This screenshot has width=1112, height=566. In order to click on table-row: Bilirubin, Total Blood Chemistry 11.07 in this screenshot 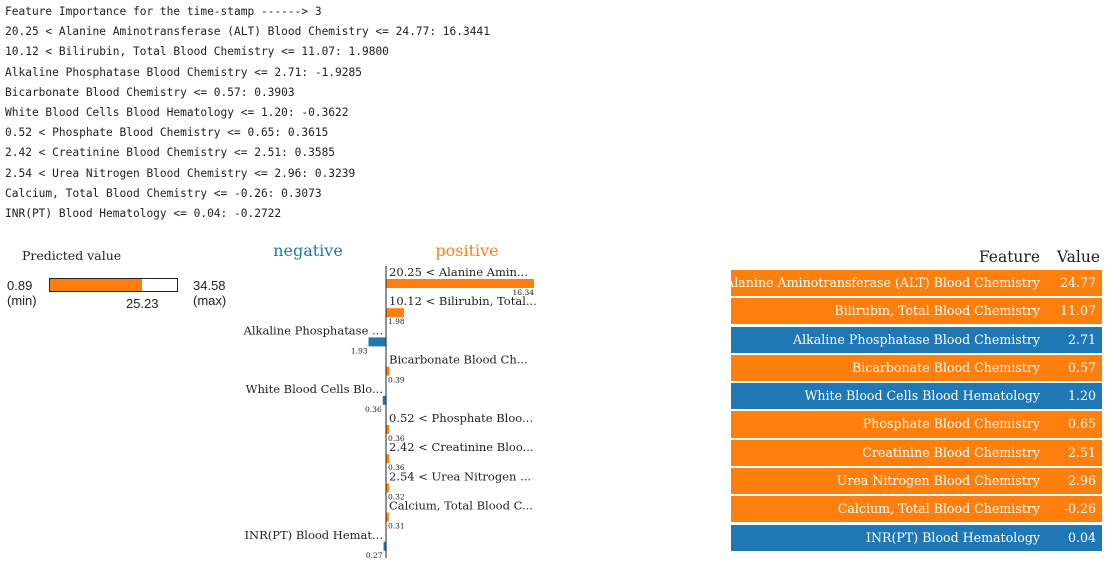, I will do `click(916, 311)`.